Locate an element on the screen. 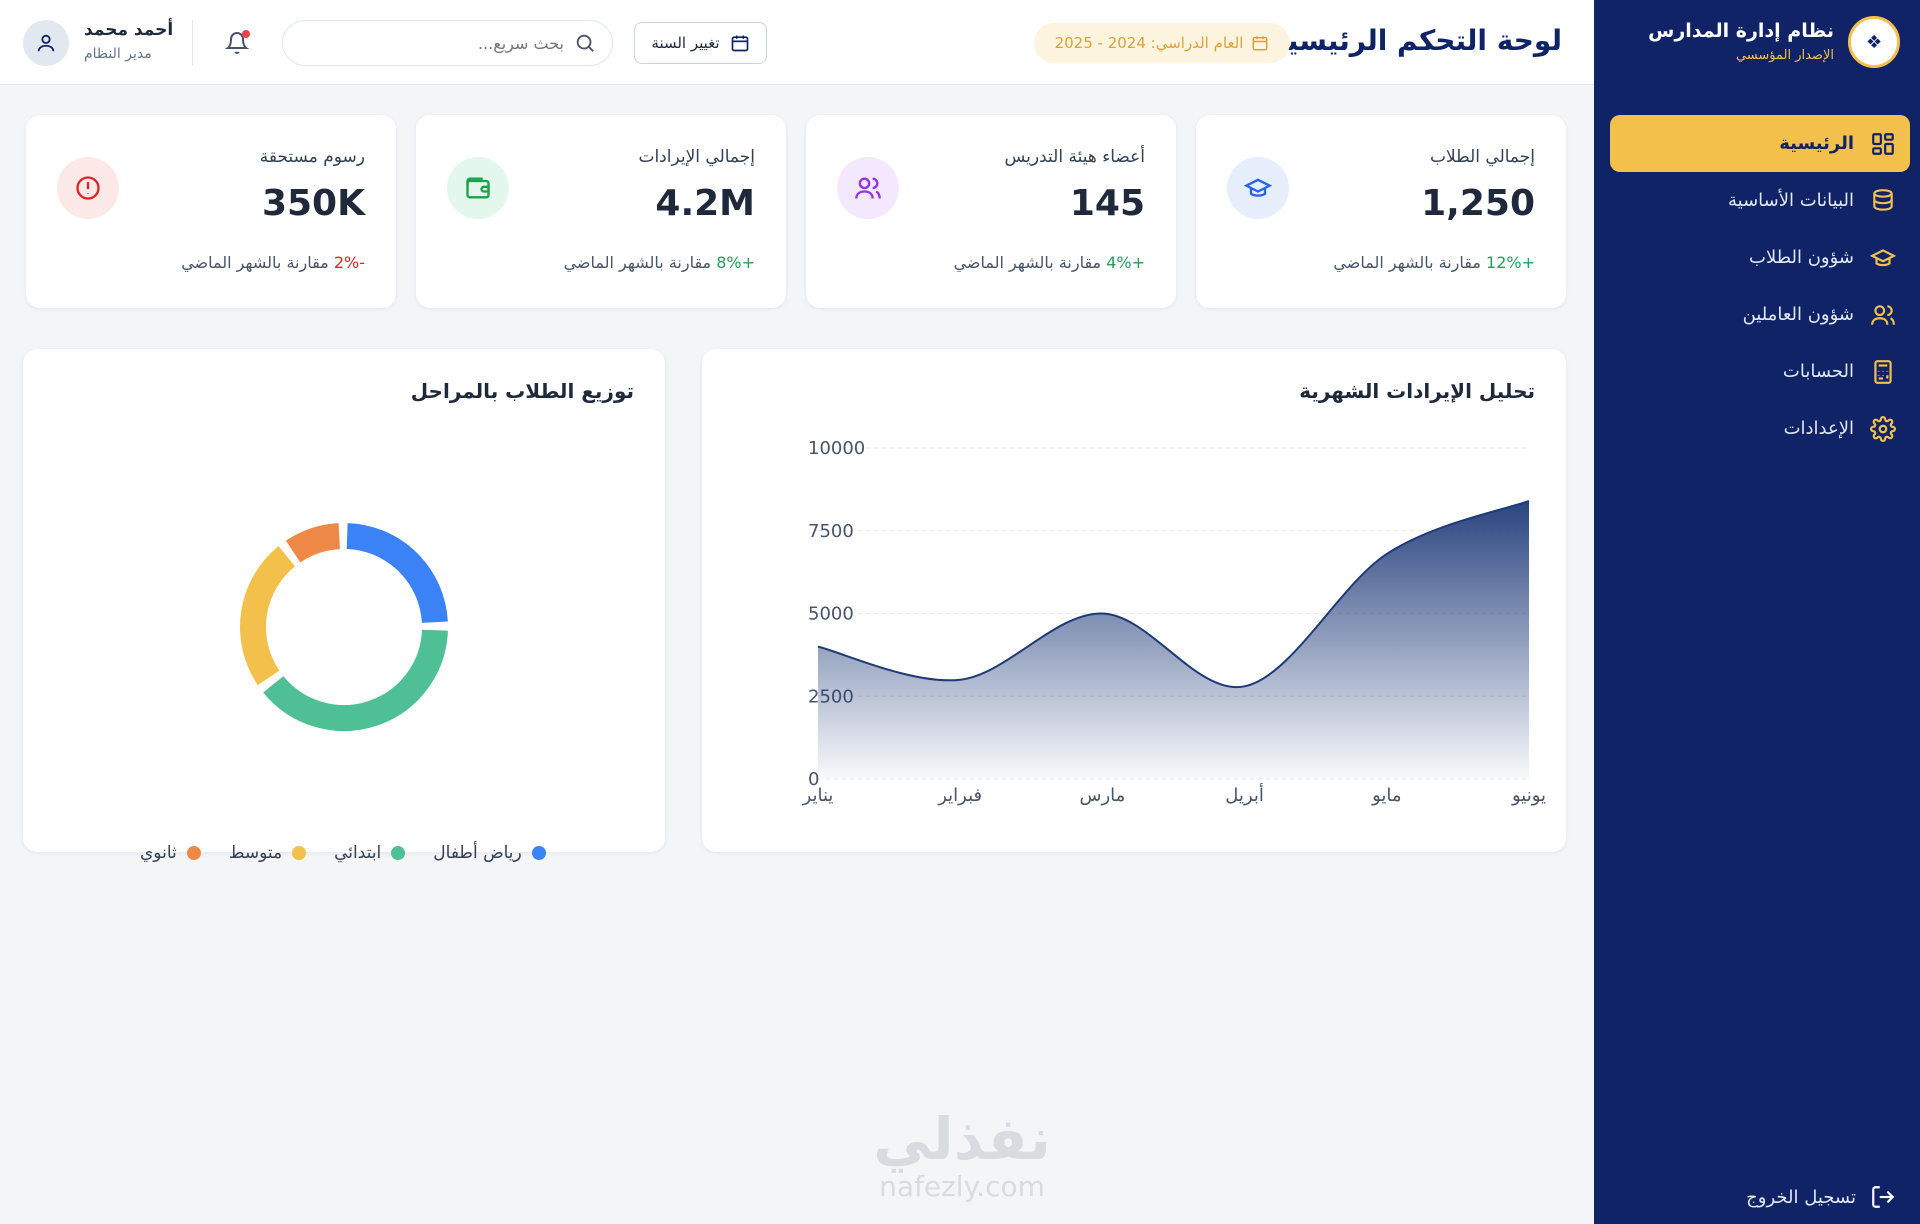  brand-title: نظام إدارة المدارس is located at coordinates (1741, 31).